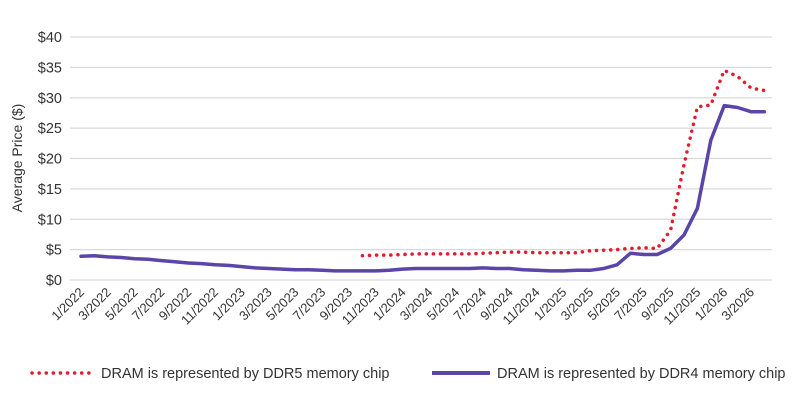 This screenshot has height=405, width=800. What do you see at coordinates (641, 374) in the screenshot?
I see `legend-label-ddr4: DRAM is represented by DDR4 memory chip` at bounding box center [641, 374].